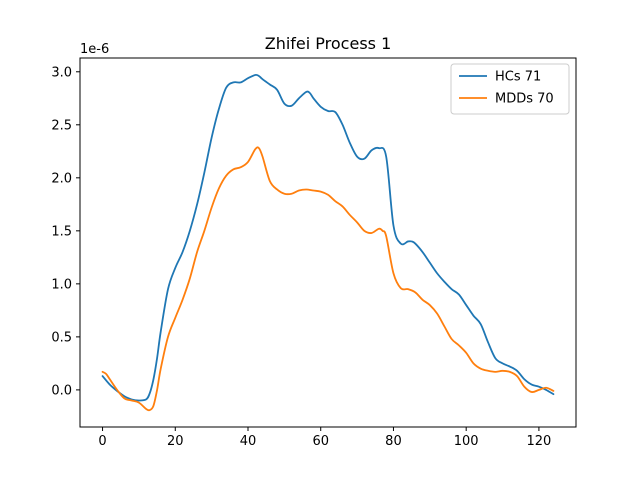 The height and width of the screenshot is (480, 640). Describe the element at coordinates (328, 43) in the screenshot. I see `chart-title: Zhifei Process 1` at that location.